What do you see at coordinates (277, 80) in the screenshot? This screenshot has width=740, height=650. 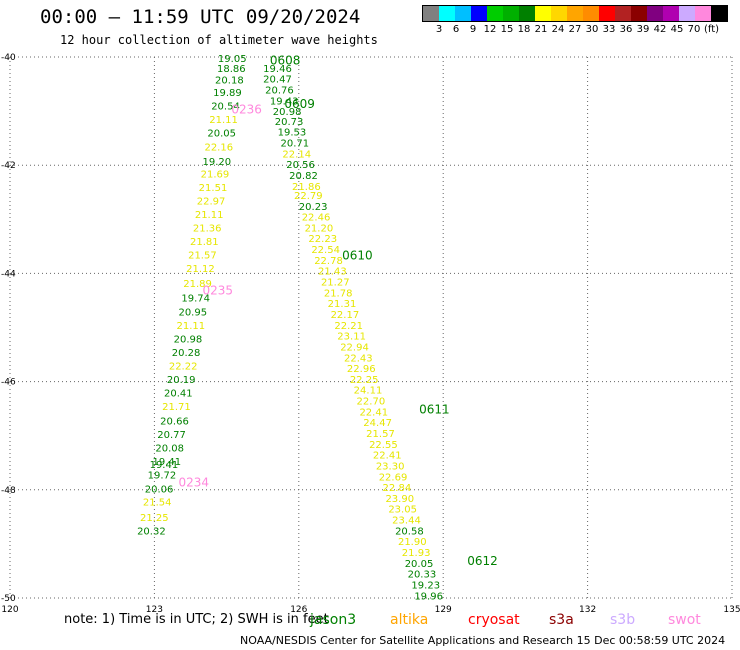 I see `wave-height-label: 20.47` at bounding box center [277, 80].